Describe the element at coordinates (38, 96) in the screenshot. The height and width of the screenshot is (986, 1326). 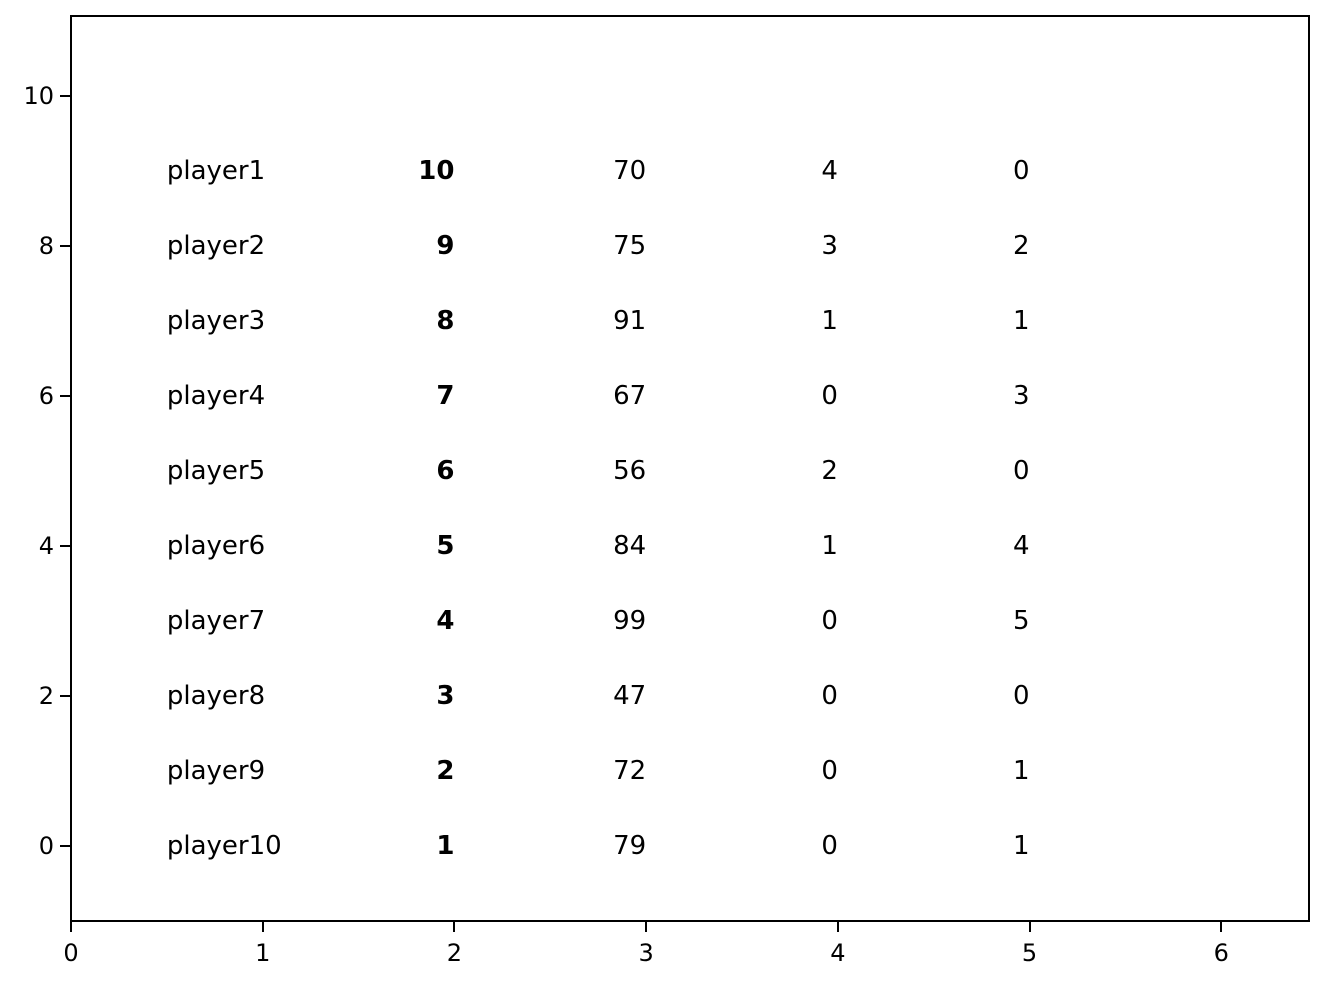
I see `y-tick-label: 10` at that location.